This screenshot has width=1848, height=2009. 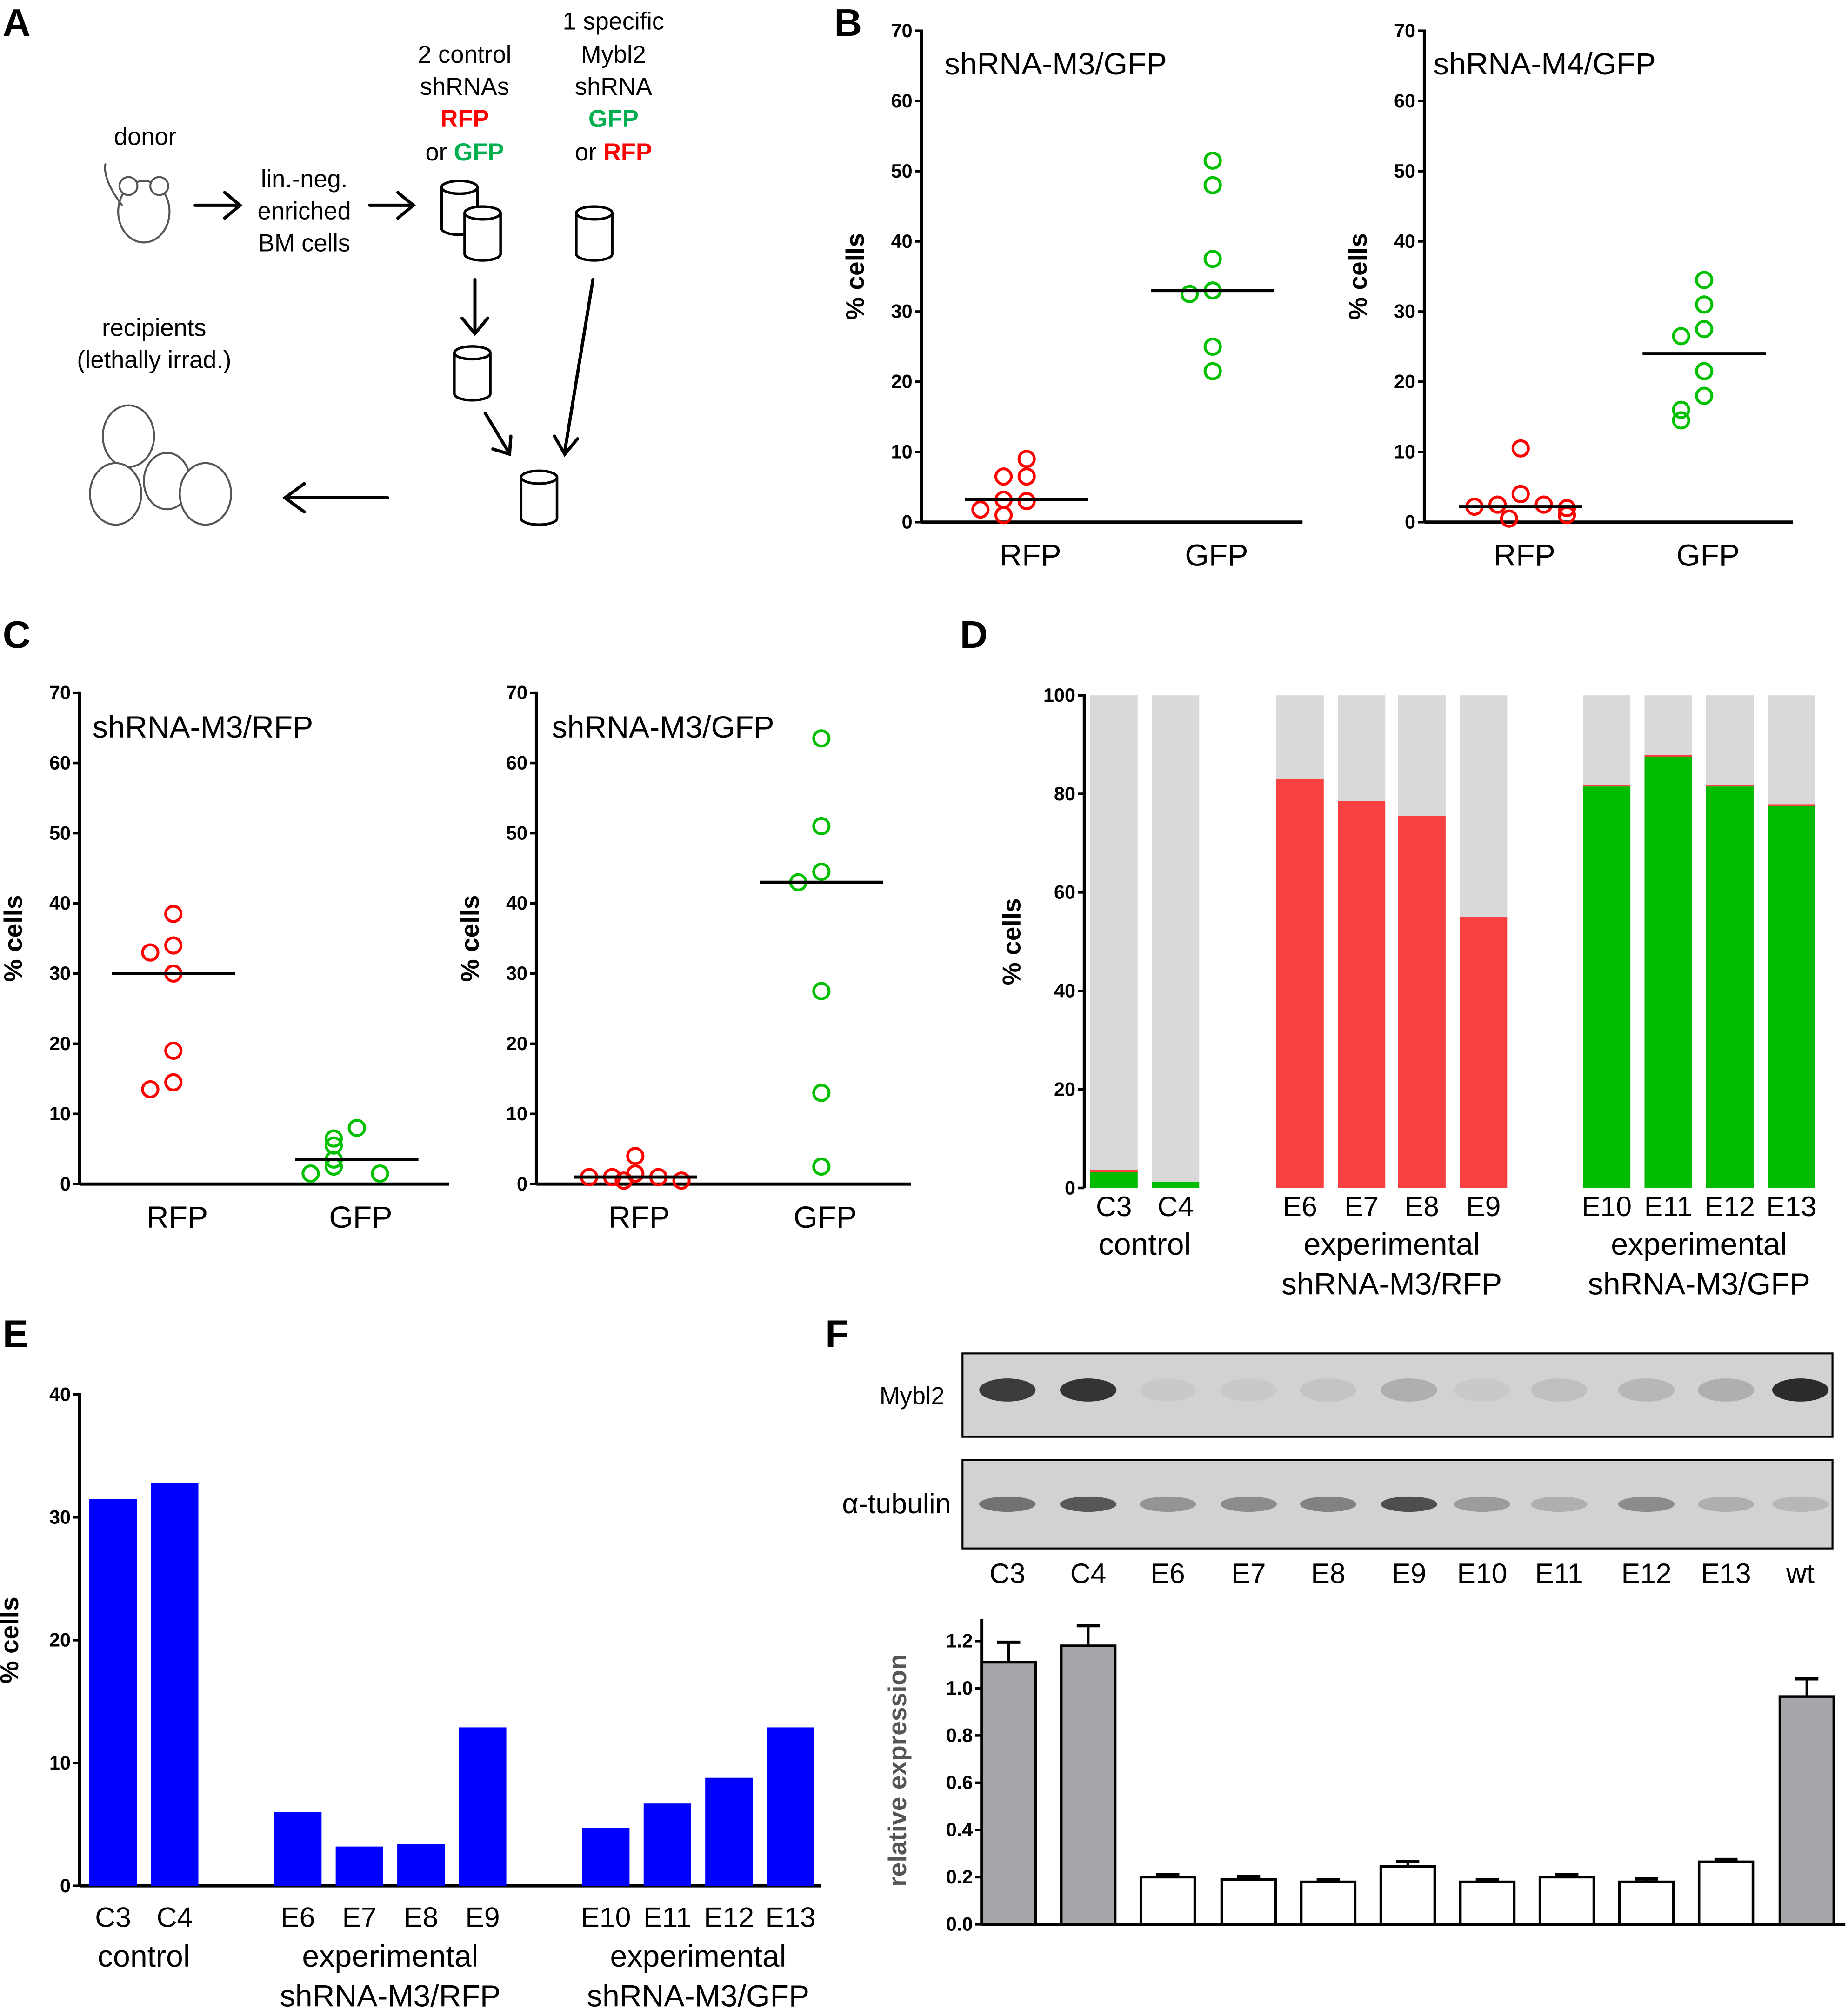 What do you see at coordinates (359, 1866) in the screenshot?
I see `bar-E7` at bounding box center [359, 1866].